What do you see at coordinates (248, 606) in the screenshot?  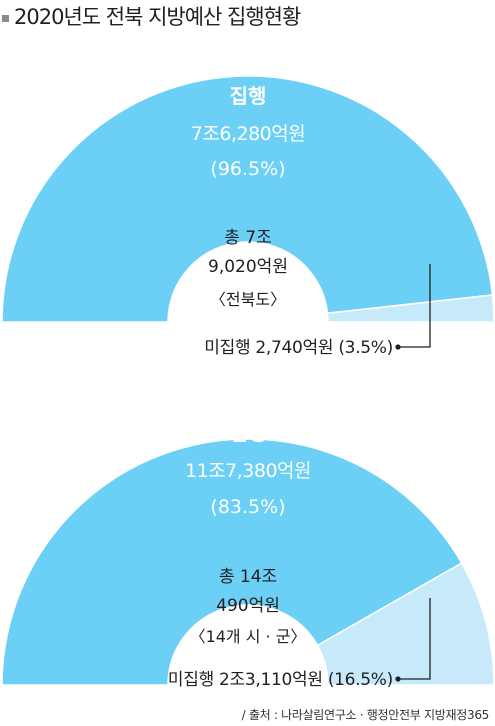 I see `center-total-line2: 490억원` at bounding box center [248, 606].